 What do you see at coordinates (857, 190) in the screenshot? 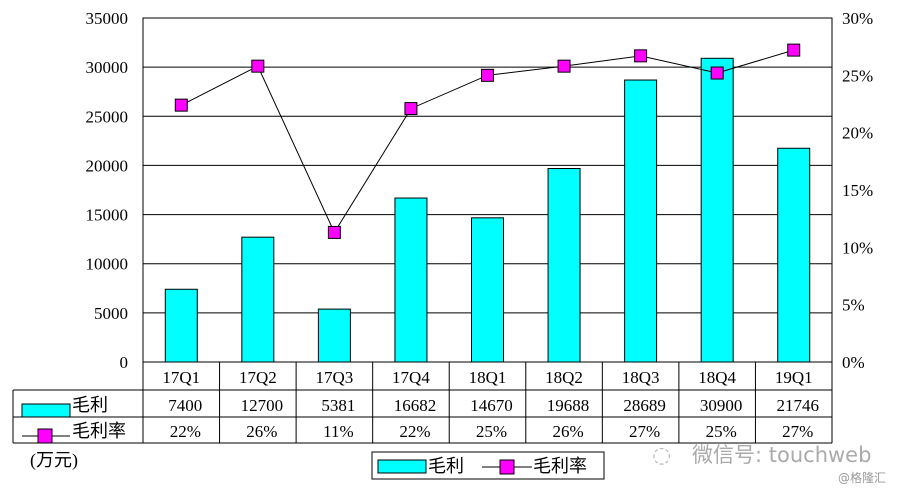
I see `right-tick-label: 15%` at bounding box center [857, 190].